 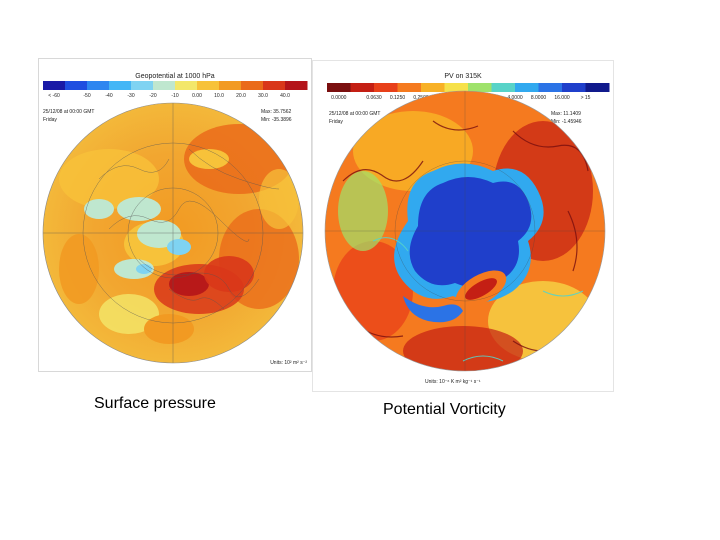 What do you see at coordinates (219, 96) in the screenshot?
I see `geopotential-colorbar-tick-label: 10.0` at bounding box center [219, 96].